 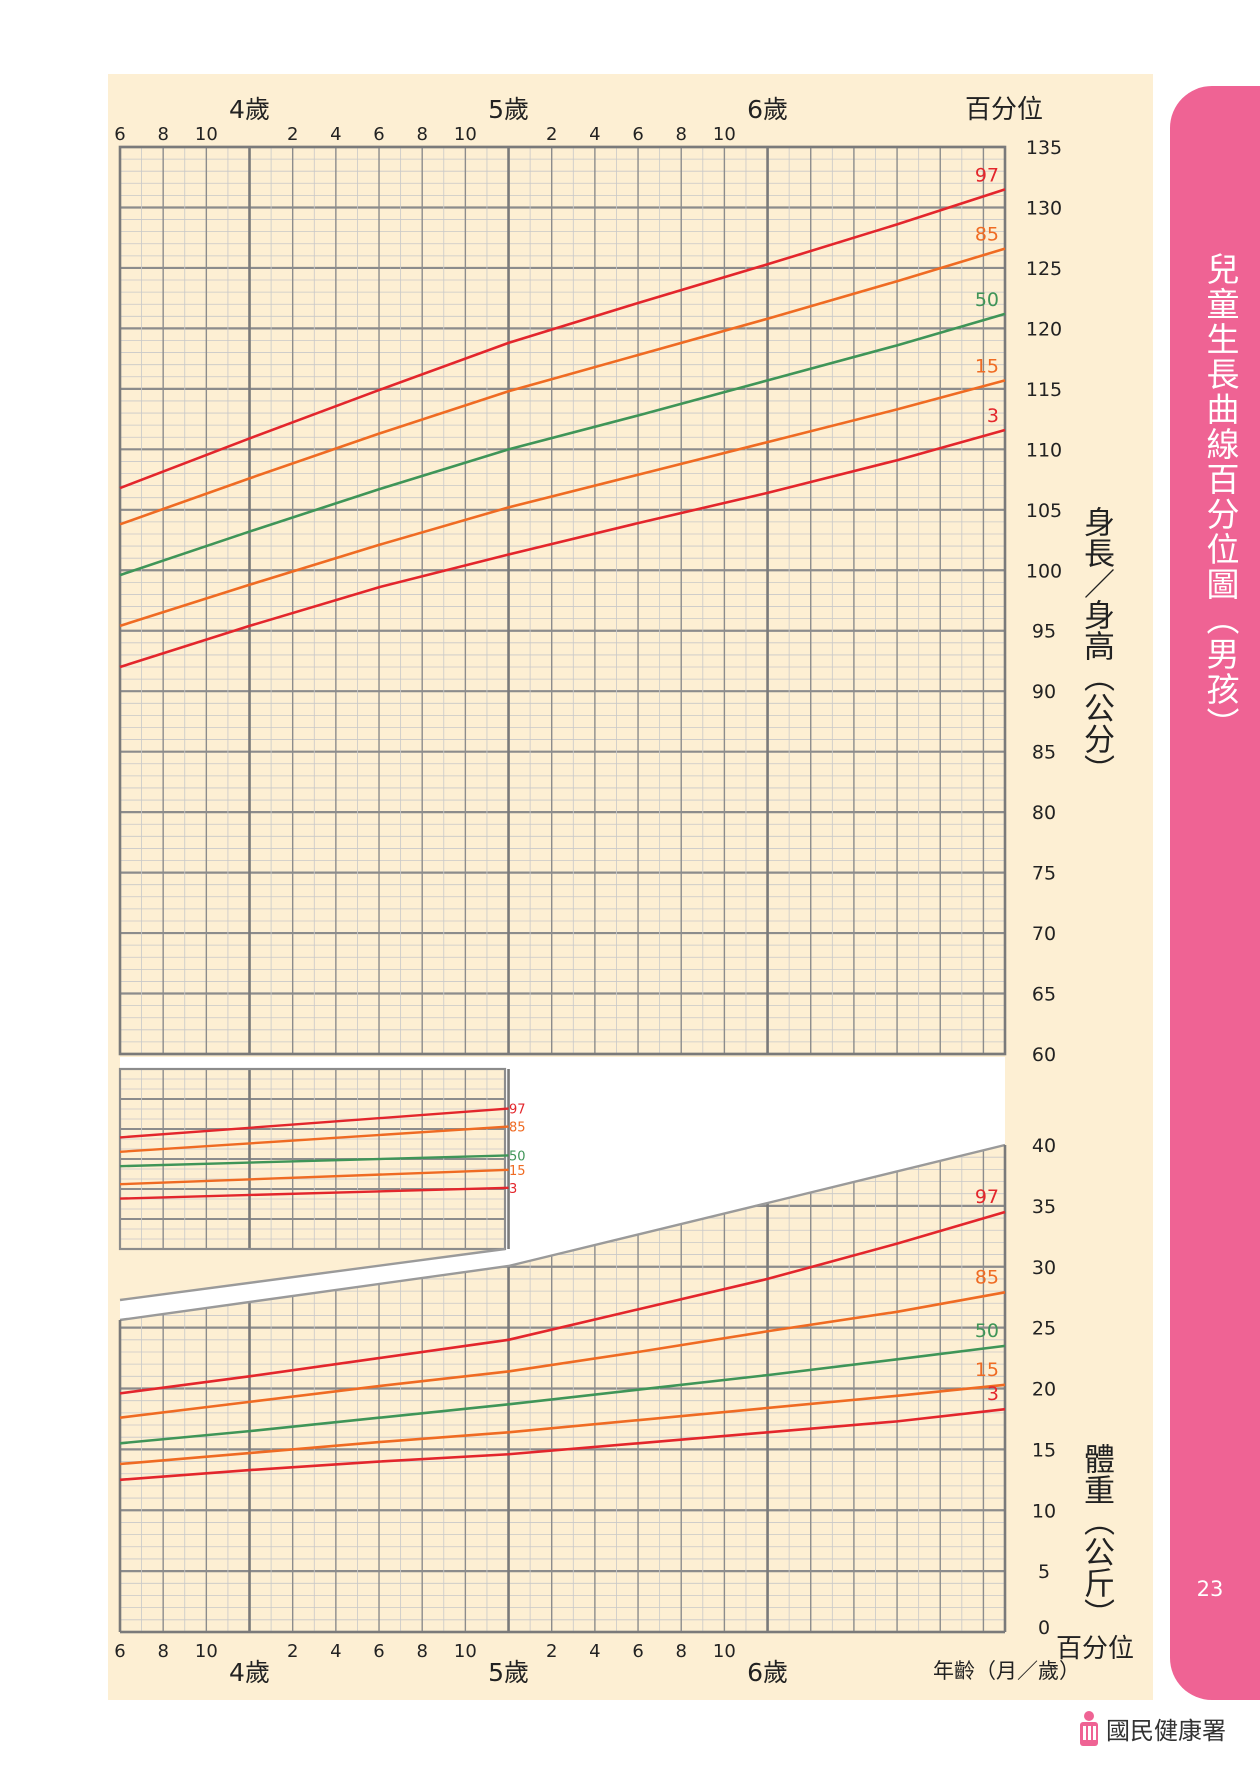 I want to click on inset-series-50-line, so click(x=314, y=1161).